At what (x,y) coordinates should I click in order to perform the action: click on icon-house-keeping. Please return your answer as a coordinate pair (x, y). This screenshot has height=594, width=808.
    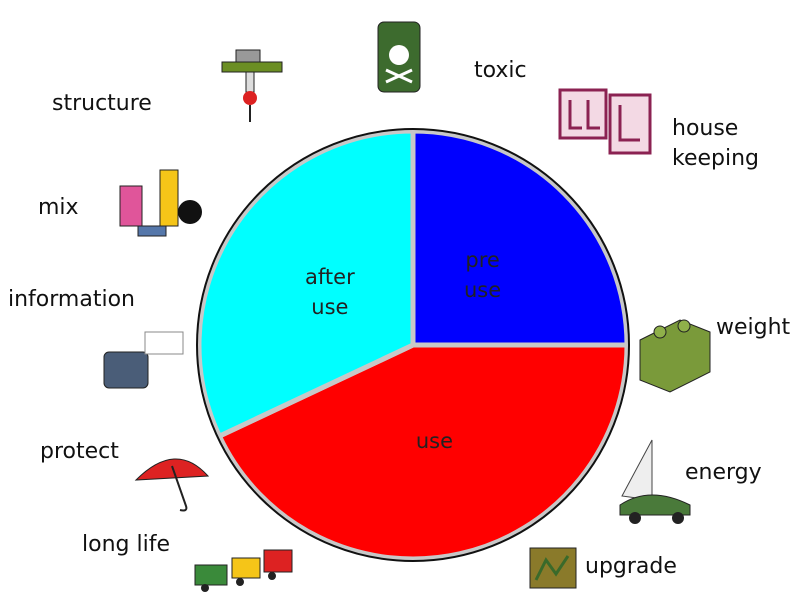
    Looking at the image, I should click on (605, 121).